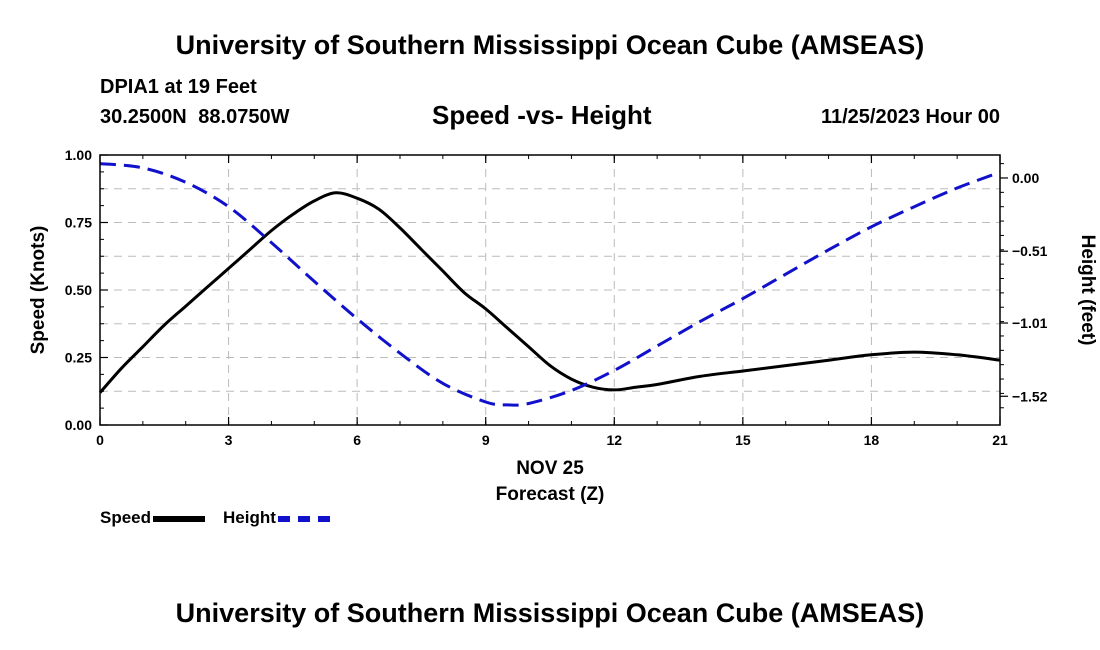 The width and height of the screenshot is (1100, 650). Describe the element at coordinates (78, 223) in the screenshot. I see `y-tick-label: 0.75` at that location.